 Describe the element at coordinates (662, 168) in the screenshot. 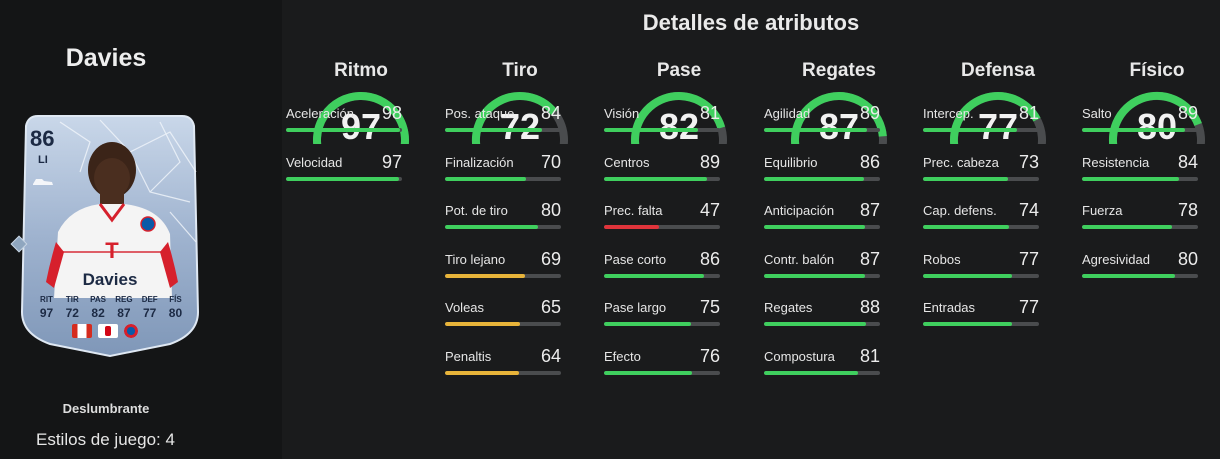

I see `stat-row: Centros 89` at that location.